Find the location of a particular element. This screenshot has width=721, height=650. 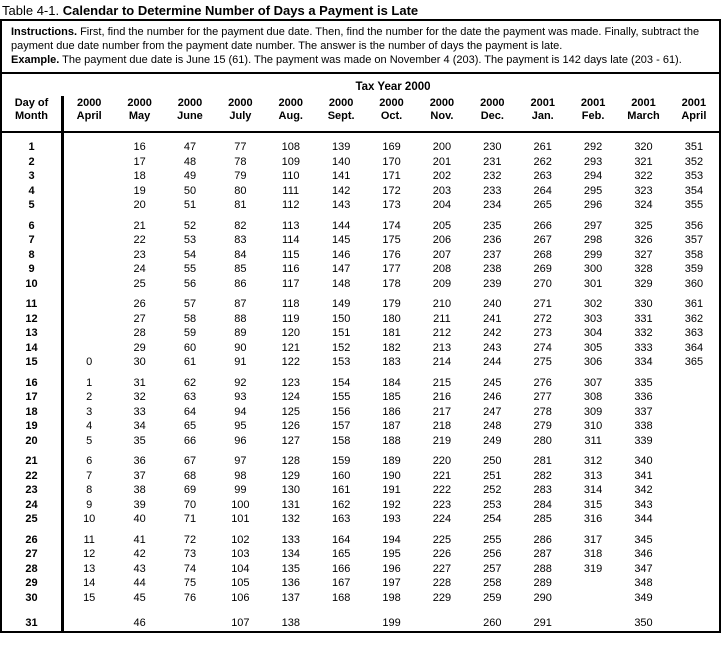

value-cell: 191 is located at coordinates (391, 490).